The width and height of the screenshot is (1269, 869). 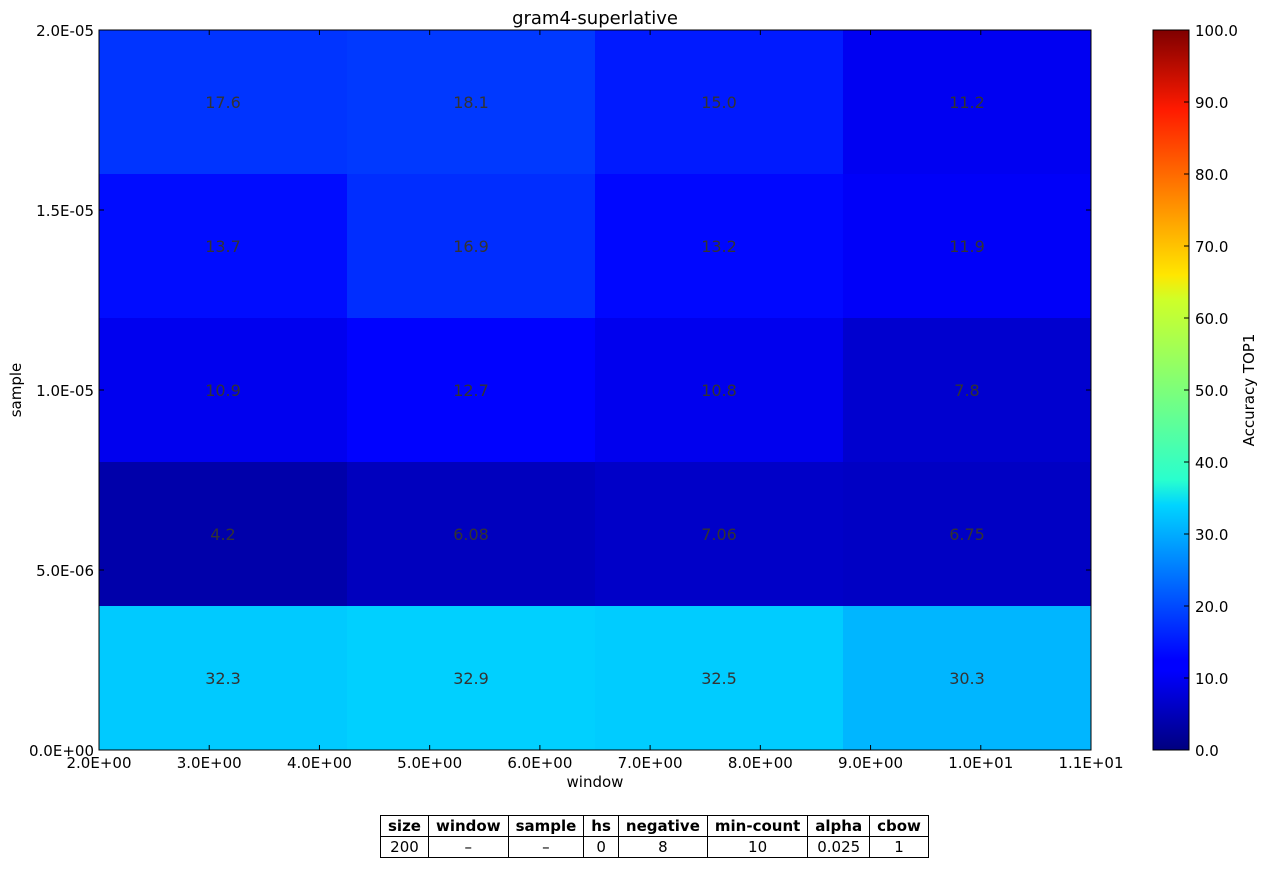 What do you see at coordinates (899, 826) in the screenshot?
I see `param-header-cbow: cbow` at bounding box center [899, 826].